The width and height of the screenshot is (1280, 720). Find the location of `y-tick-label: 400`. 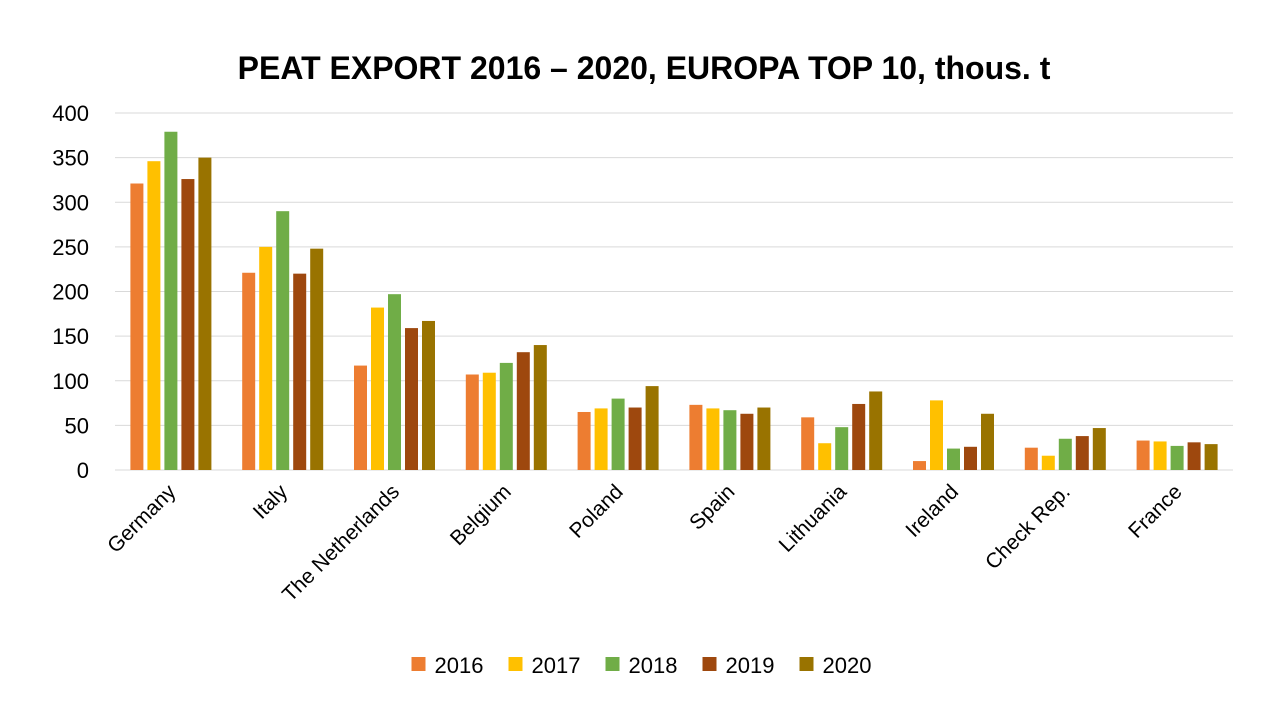

y-tick-label: 400 is located at coordinates (70, 113).